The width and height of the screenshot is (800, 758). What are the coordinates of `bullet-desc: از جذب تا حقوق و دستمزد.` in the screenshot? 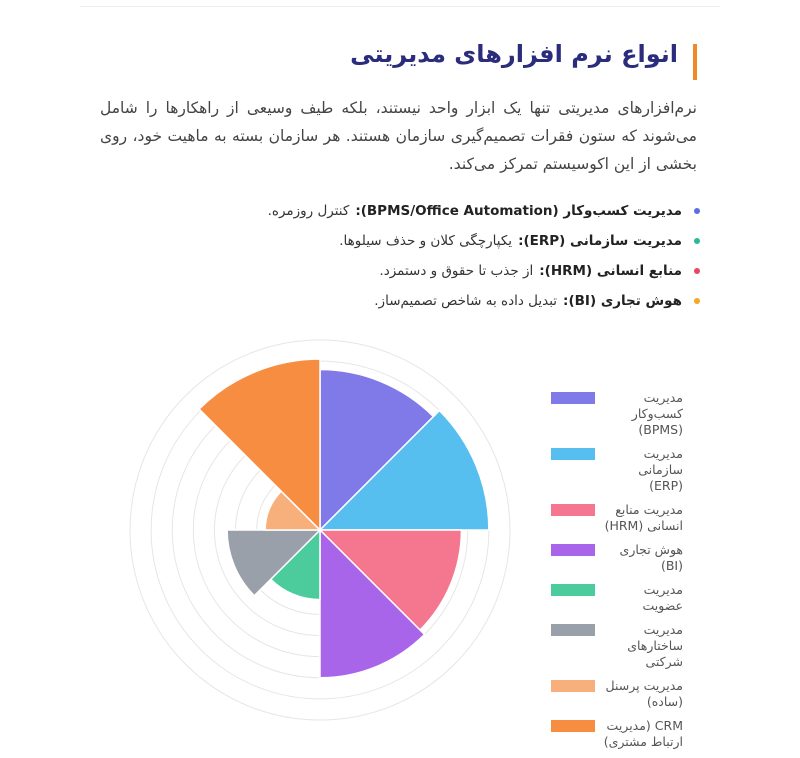 It's located at (456, 271).